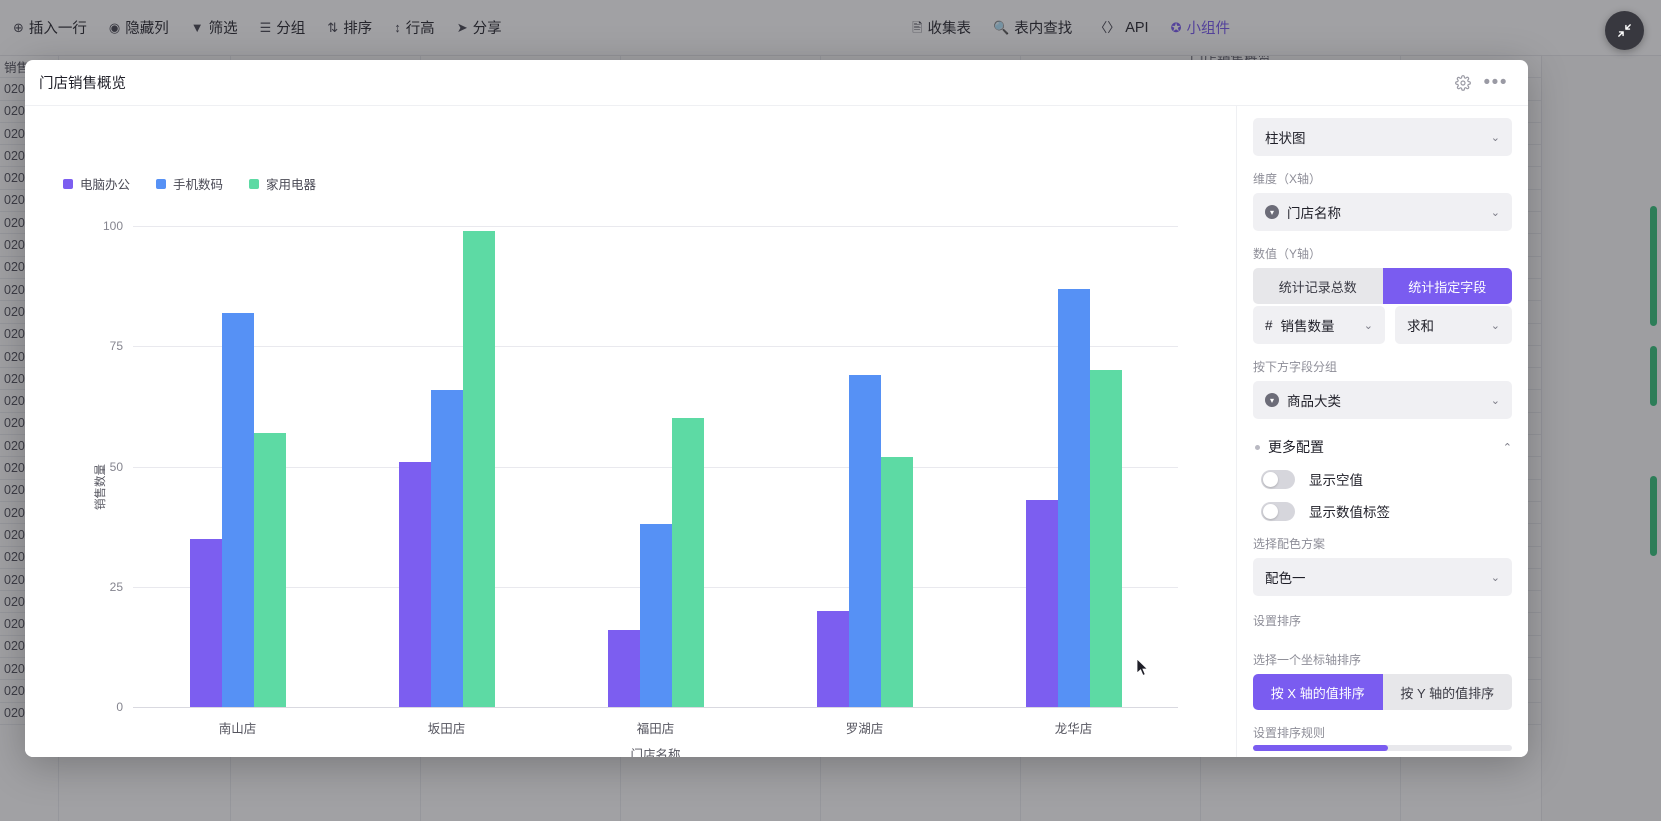  Describe the element at coordinates (1386, 479) in the screenshot. I see `toggle-show-empty-row: 显示空值` at that location.